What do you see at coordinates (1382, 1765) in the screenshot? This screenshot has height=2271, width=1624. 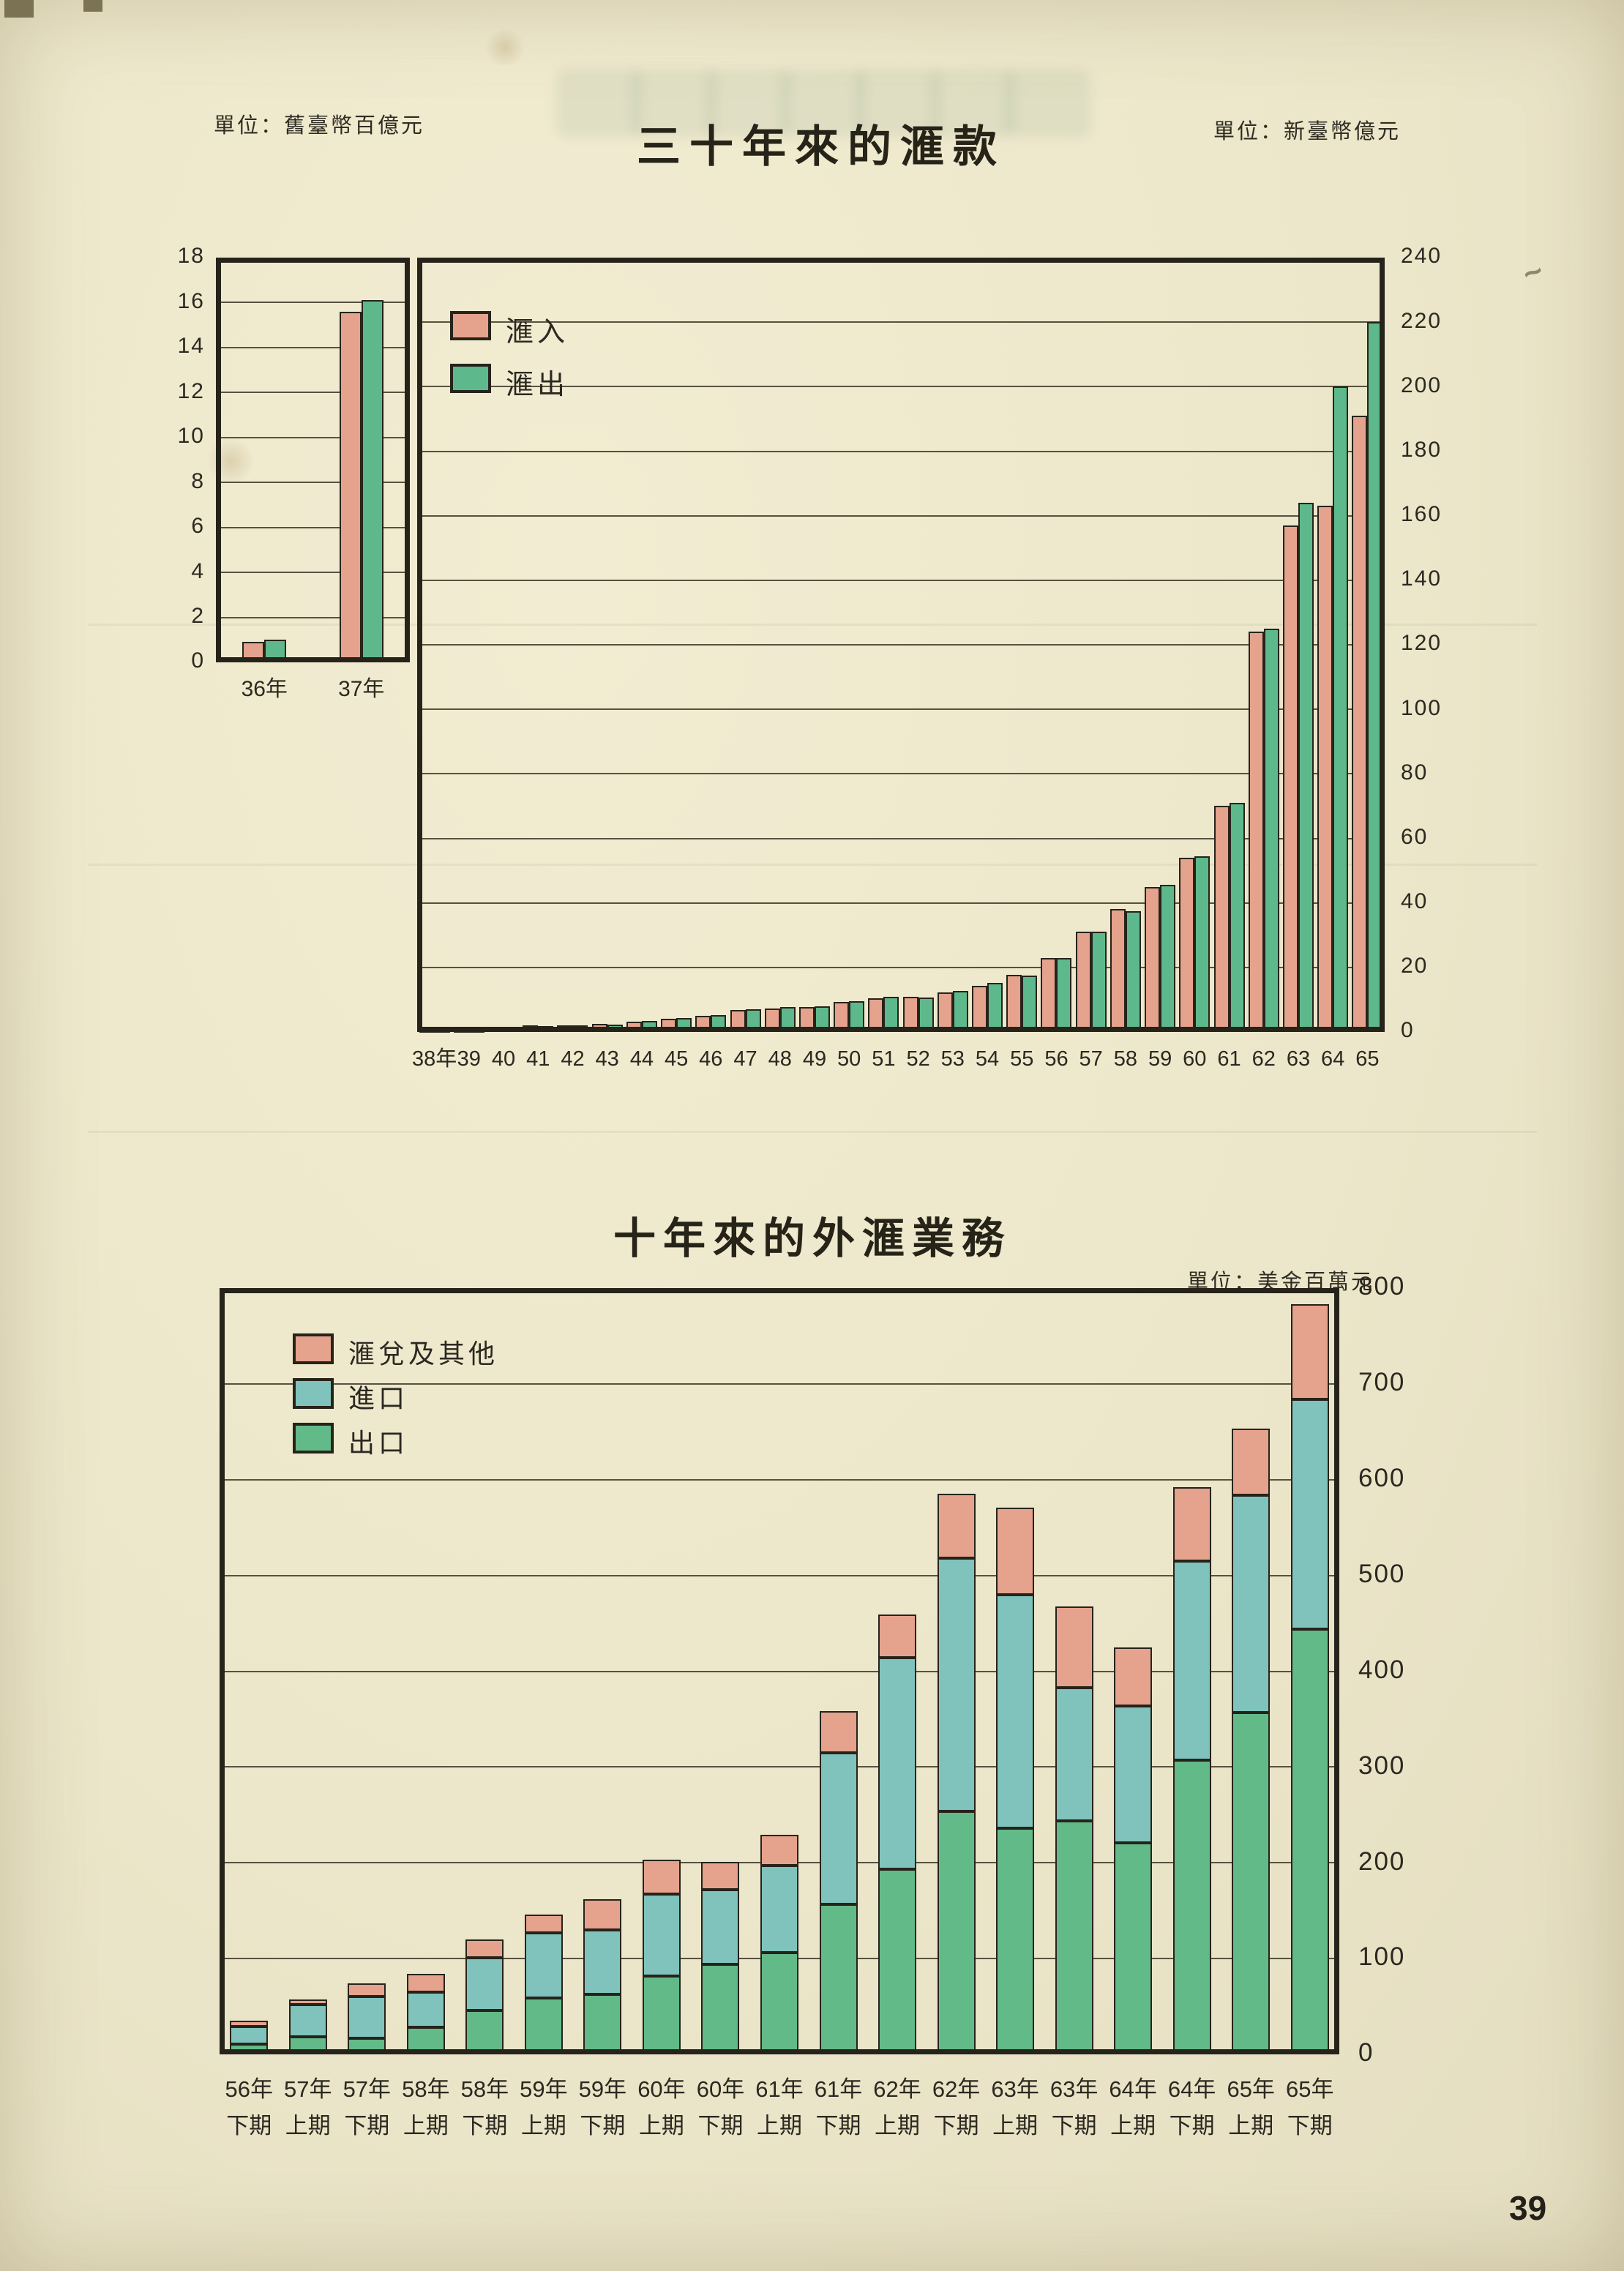 I see `y-axis-tick-label: 300` at bounding box center [1382, 1765].